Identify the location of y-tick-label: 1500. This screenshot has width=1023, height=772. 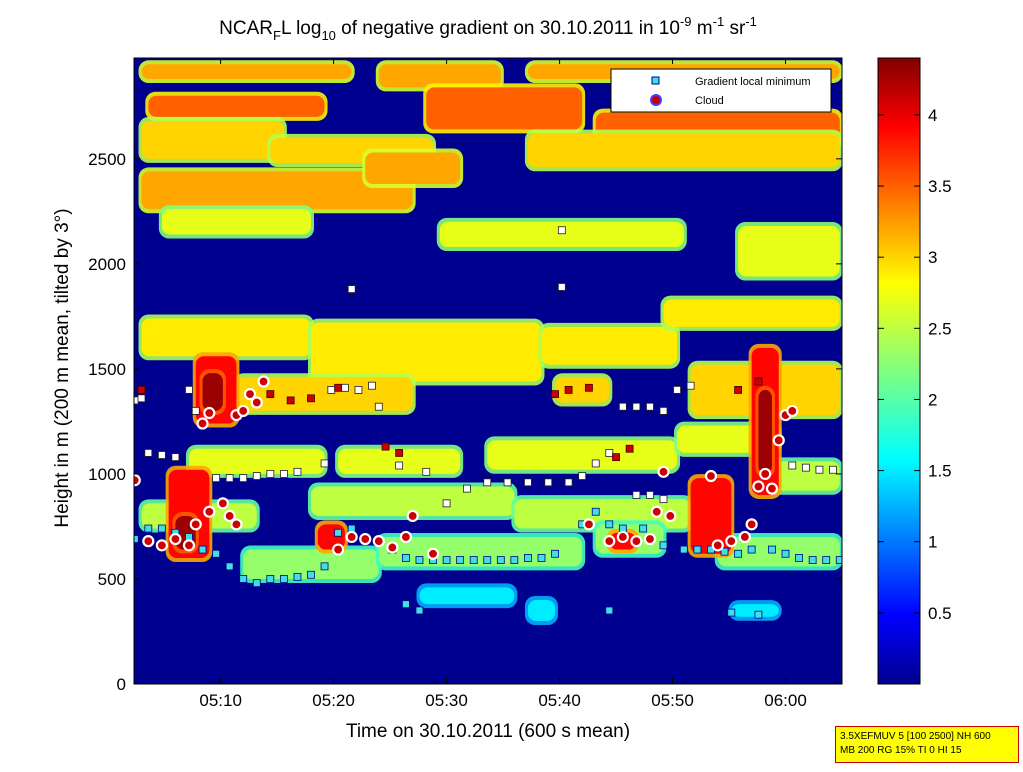
(107, 369).